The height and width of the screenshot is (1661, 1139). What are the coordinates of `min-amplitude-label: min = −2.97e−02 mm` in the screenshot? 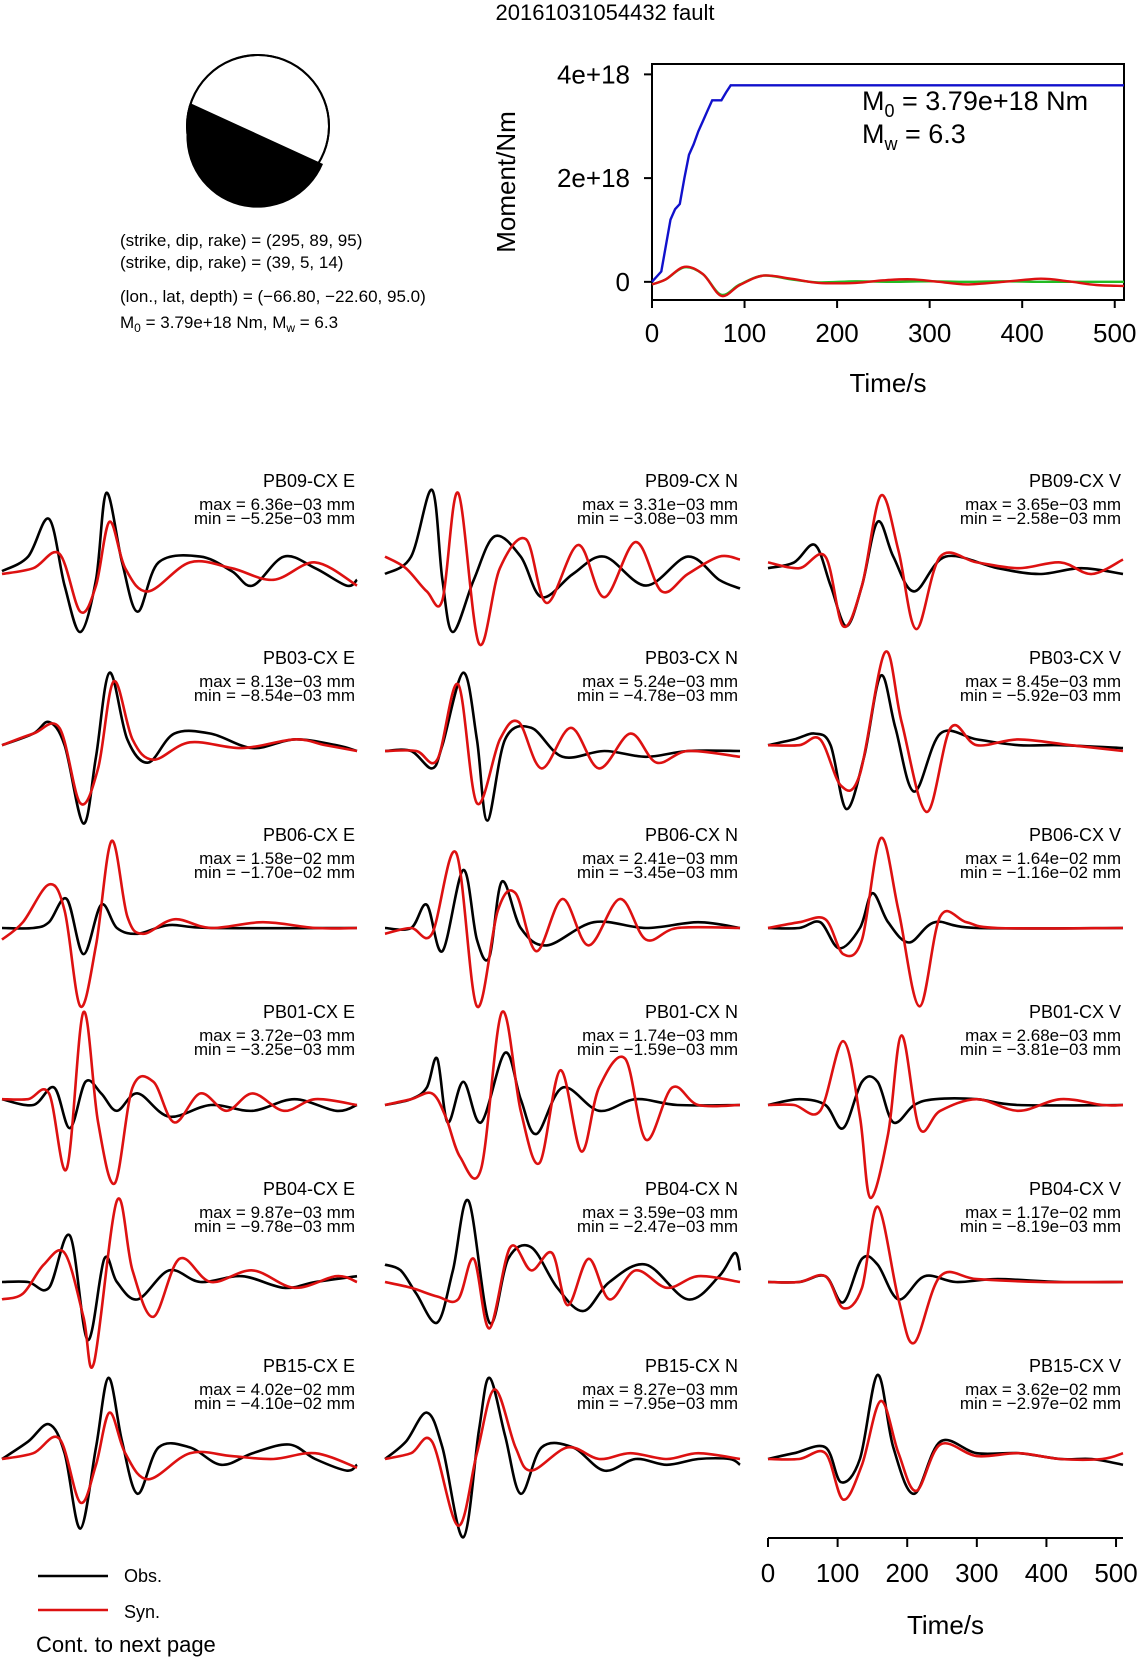 It's located at (1040, 1403).